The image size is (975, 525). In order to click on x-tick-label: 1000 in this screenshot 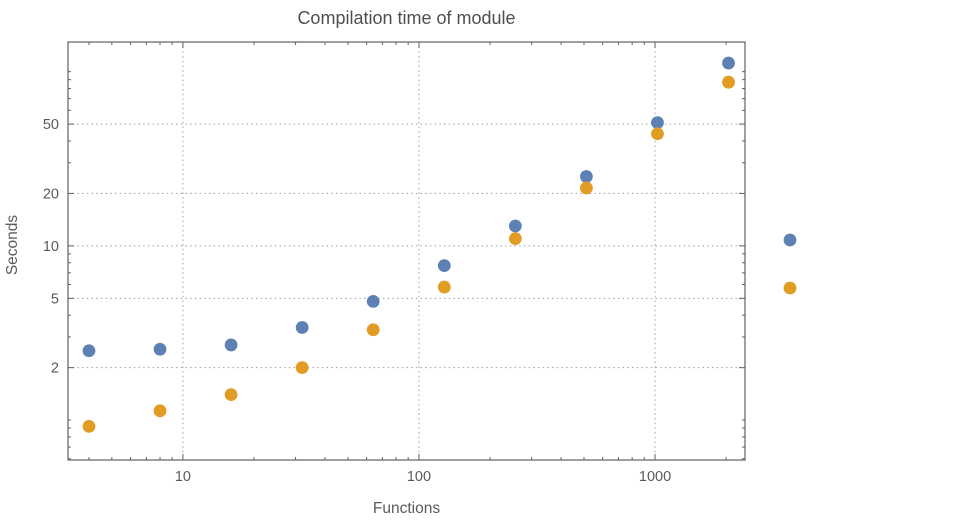, I will do `click(655, 477)`.